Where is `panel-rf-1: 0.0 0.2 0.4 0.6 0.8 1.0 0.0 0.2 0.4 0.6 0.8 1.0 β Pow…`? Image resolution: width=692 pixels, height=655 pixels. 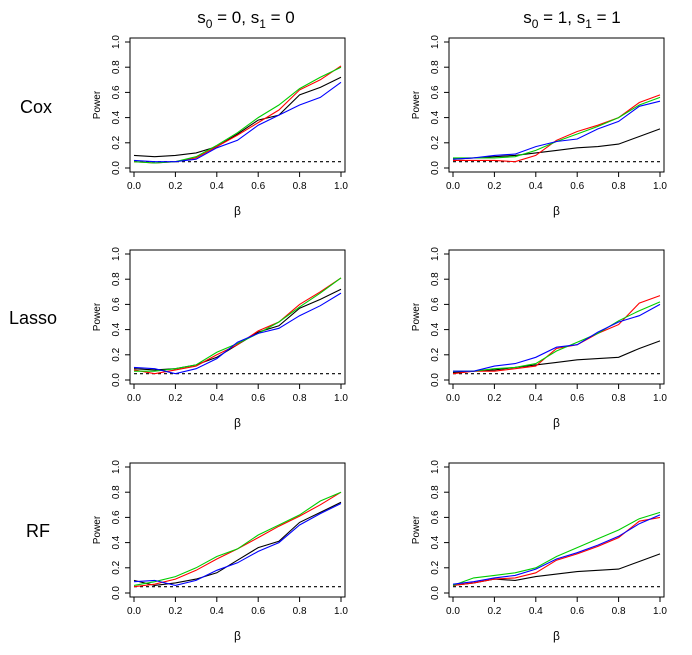 panel-rf-1: 0.0 0.2 0.4 0.6 0.8 1.0 0.0 0.2 0.4 0.6 0.8 1.0 β Pow… is located at coordinates (539, 551).